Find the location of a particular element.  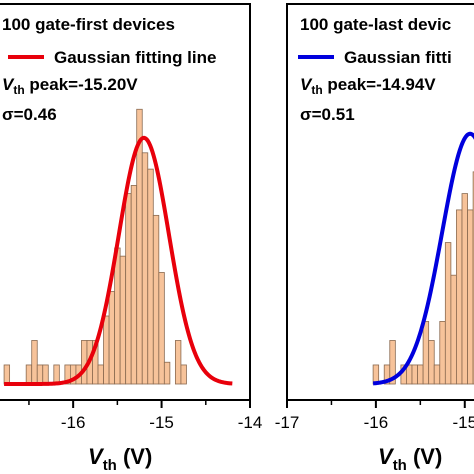

legend-peak: Vth peak=-15.20V is located at coordinates (70, 86).